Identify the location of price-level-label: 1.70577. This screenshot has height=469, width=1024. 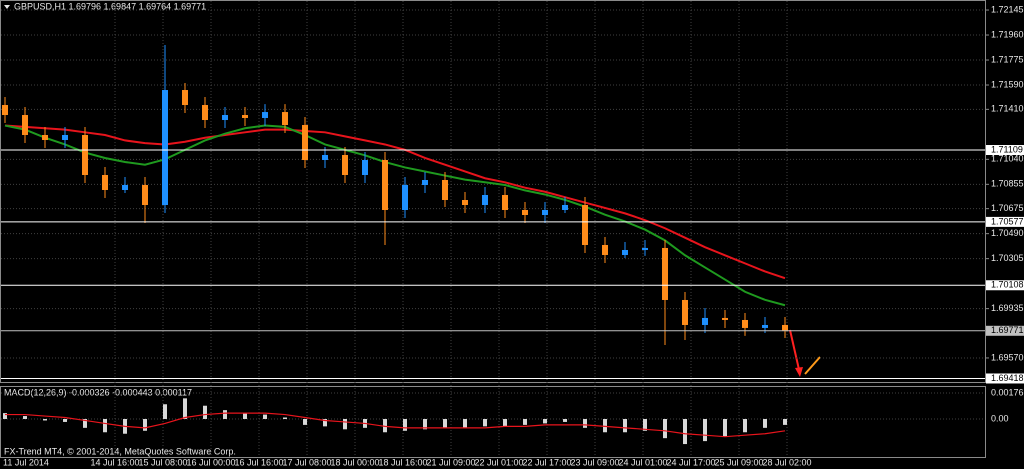
(1007, 221).